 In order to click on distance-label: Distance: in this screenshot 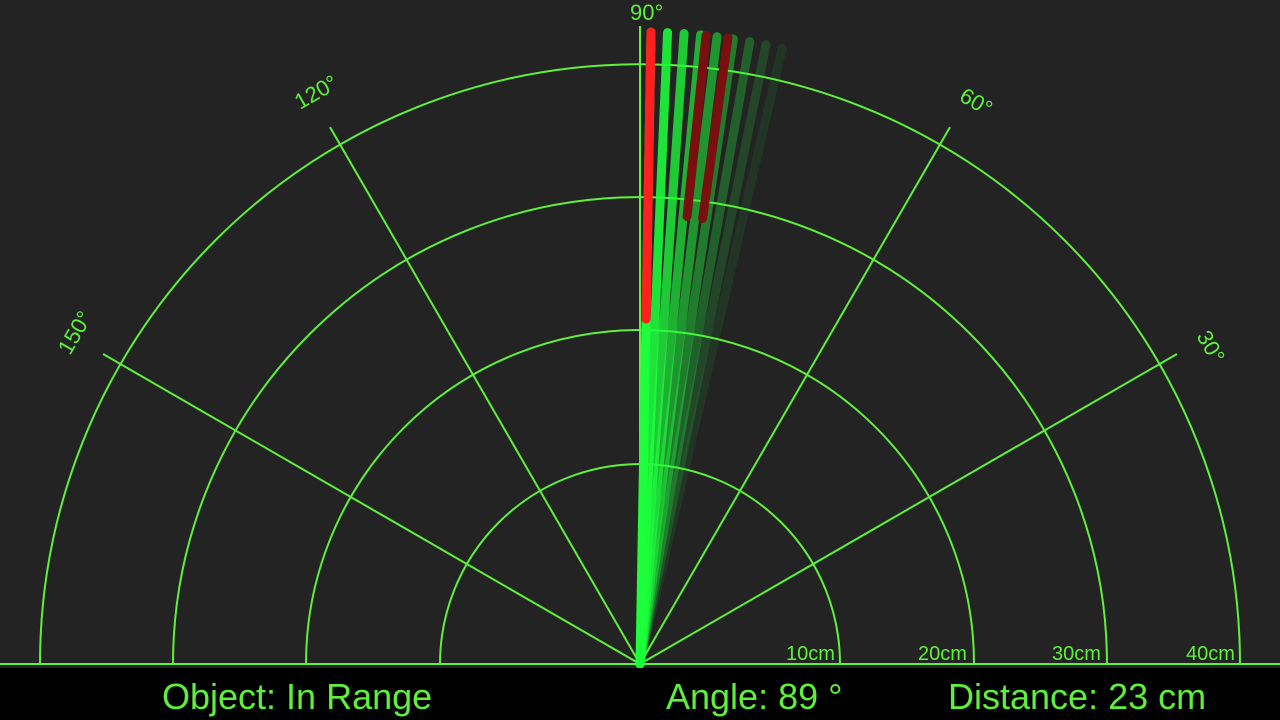, I will do `click(1023, 696)`.